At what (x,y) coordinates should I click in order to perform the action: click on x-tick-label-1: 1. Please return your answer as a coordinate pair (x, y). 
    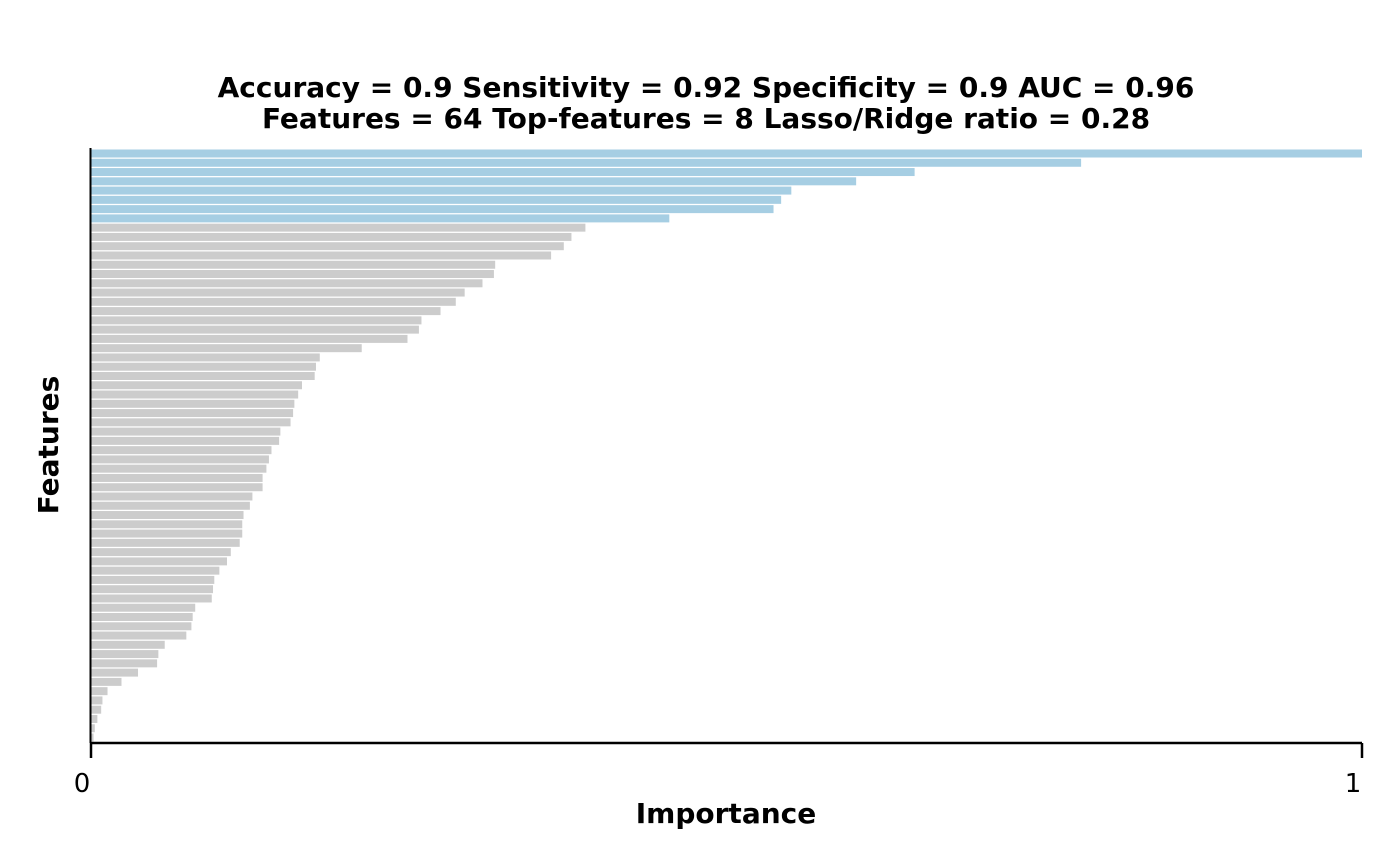
    Looking at the image, I should click on (1353, 784).